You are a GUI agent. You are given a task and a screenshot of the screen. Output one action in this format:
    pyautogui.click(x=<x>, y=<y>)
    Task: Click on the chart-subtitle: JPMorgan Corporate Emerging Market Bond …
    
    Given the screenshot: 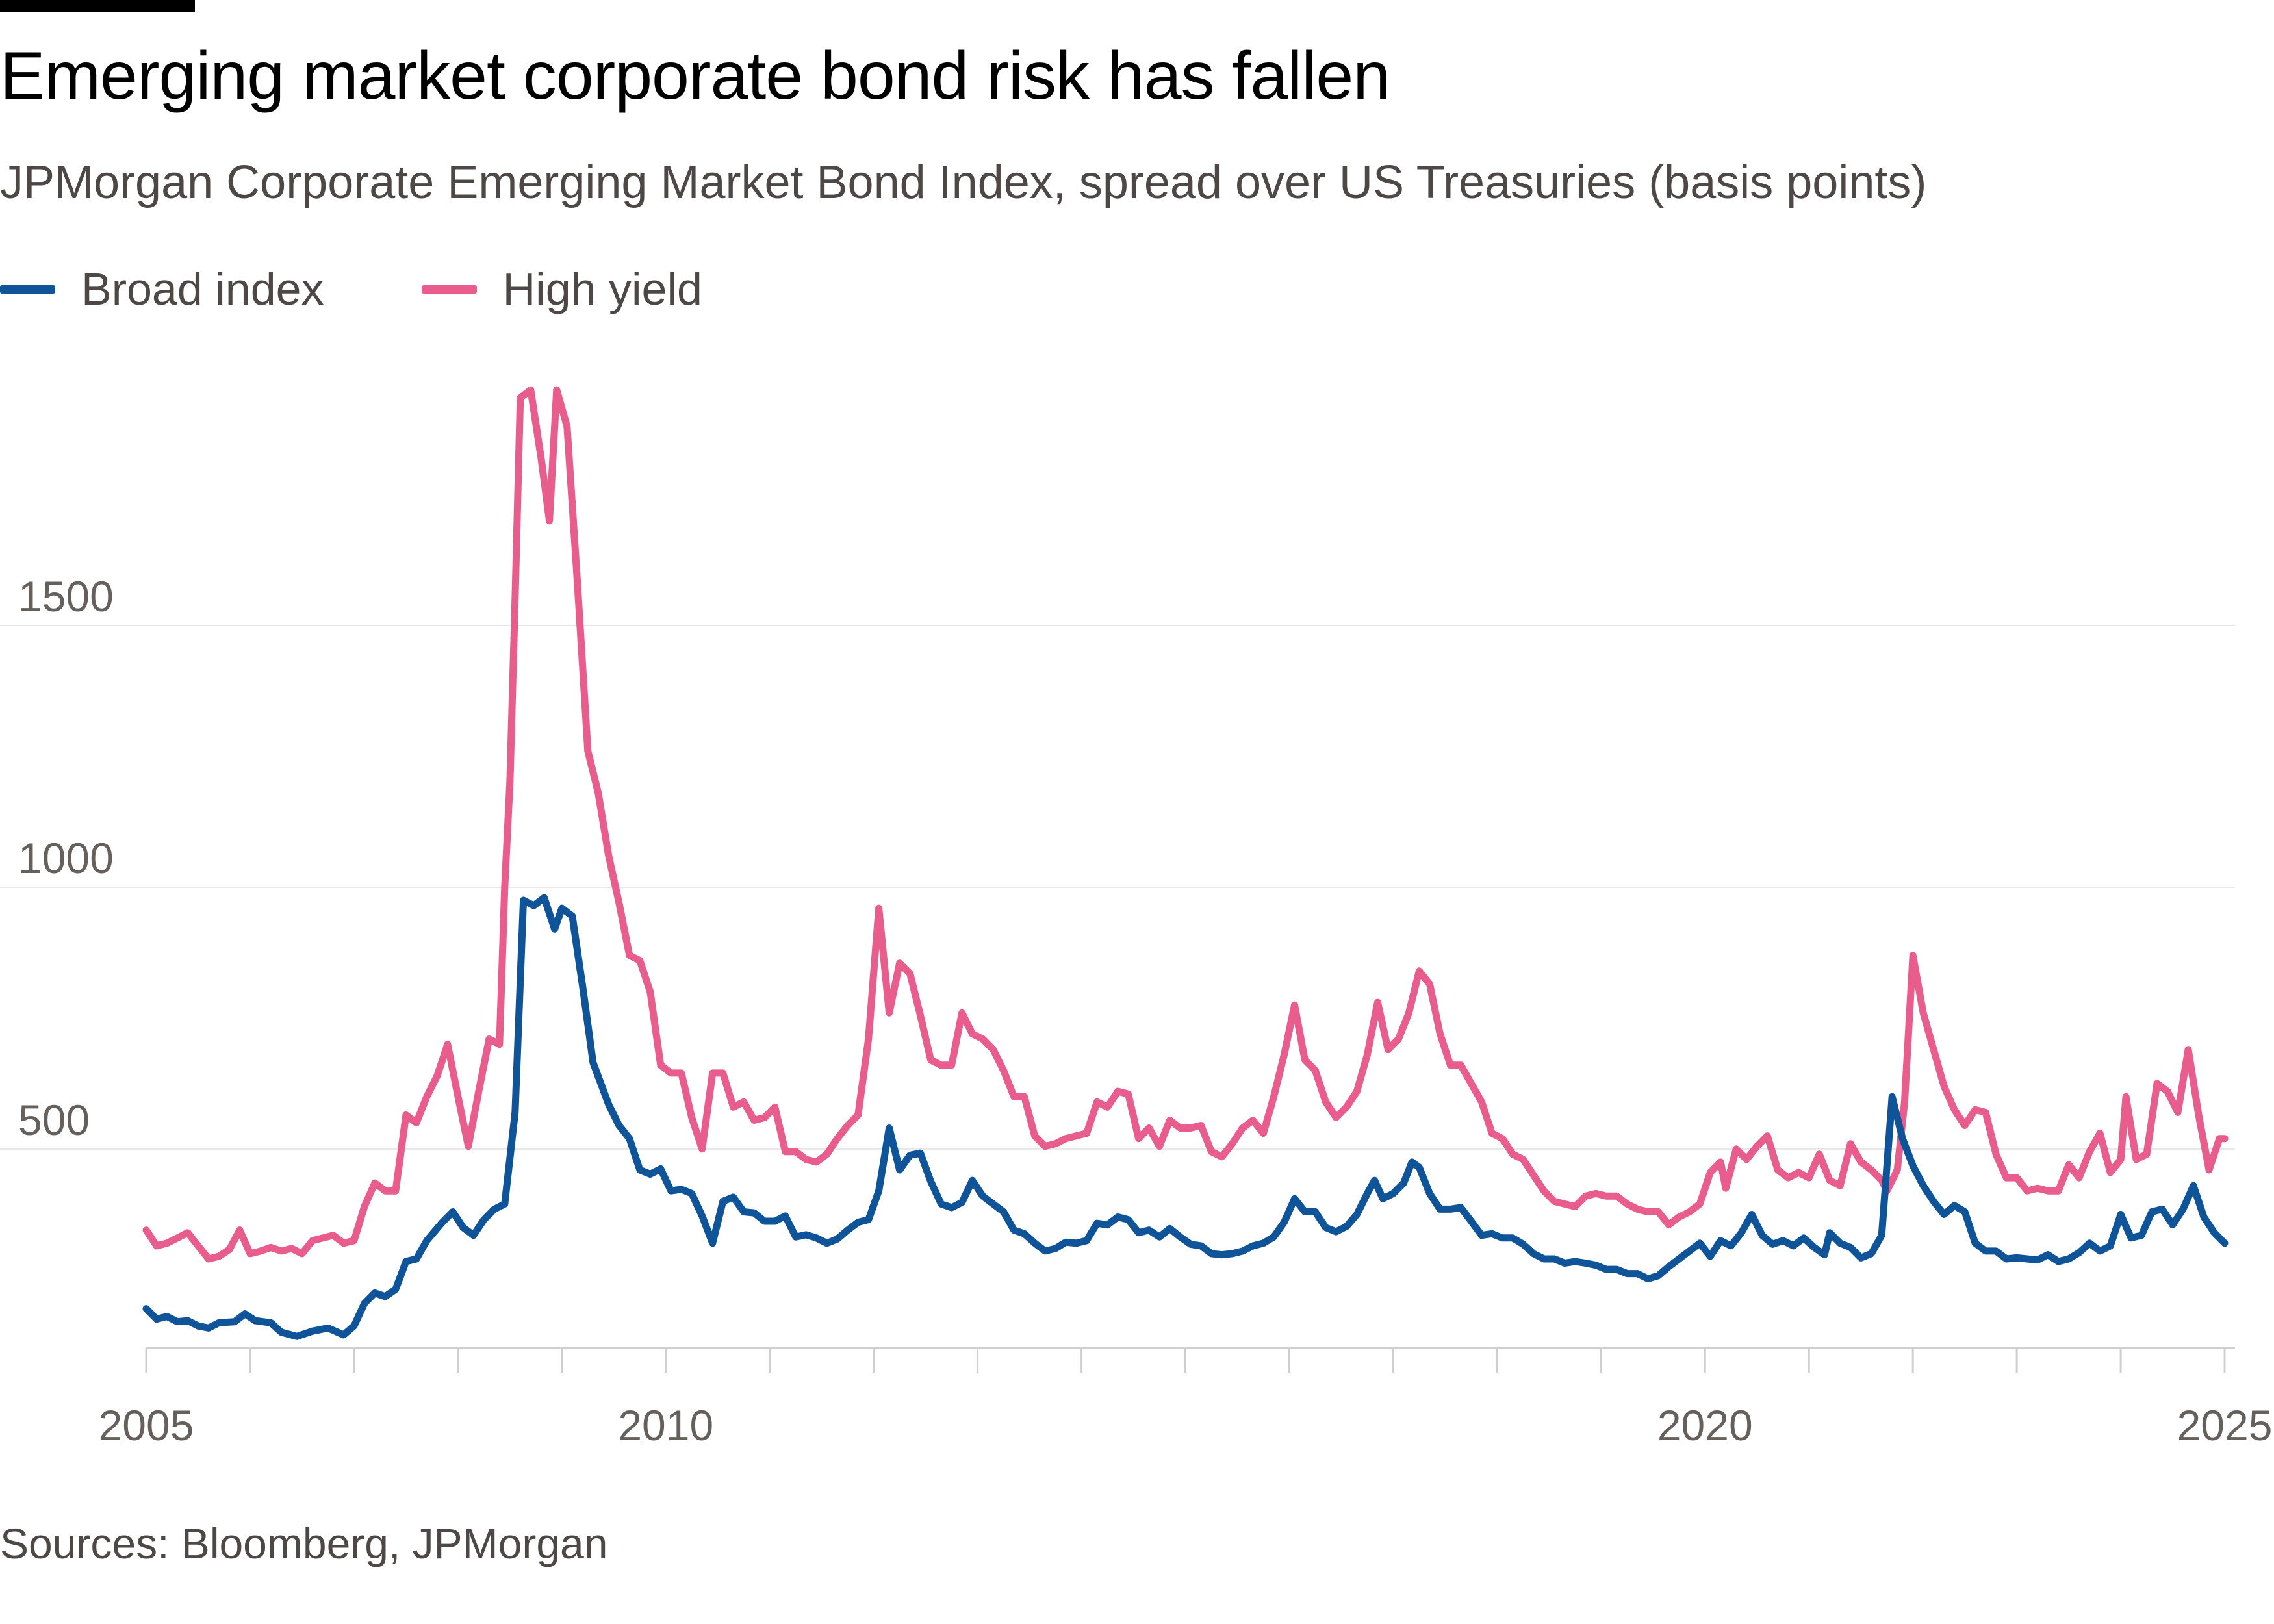 What is the action you would take?
    pyautogui.click(x=963, y=183)
    